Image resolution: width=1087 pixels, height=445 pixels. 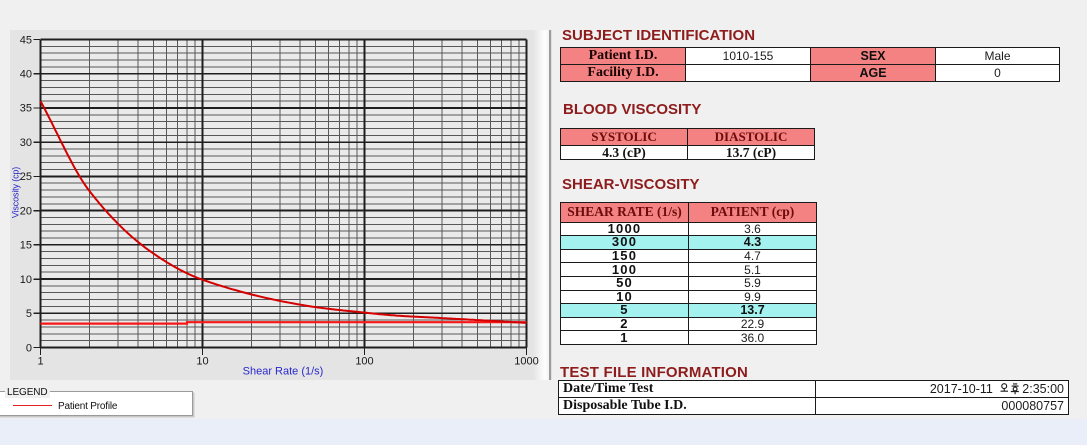 What do you see at coordinates (26, 211) in the screenshot?
I see `svg-text: 20` at bounding box center [26, 211].